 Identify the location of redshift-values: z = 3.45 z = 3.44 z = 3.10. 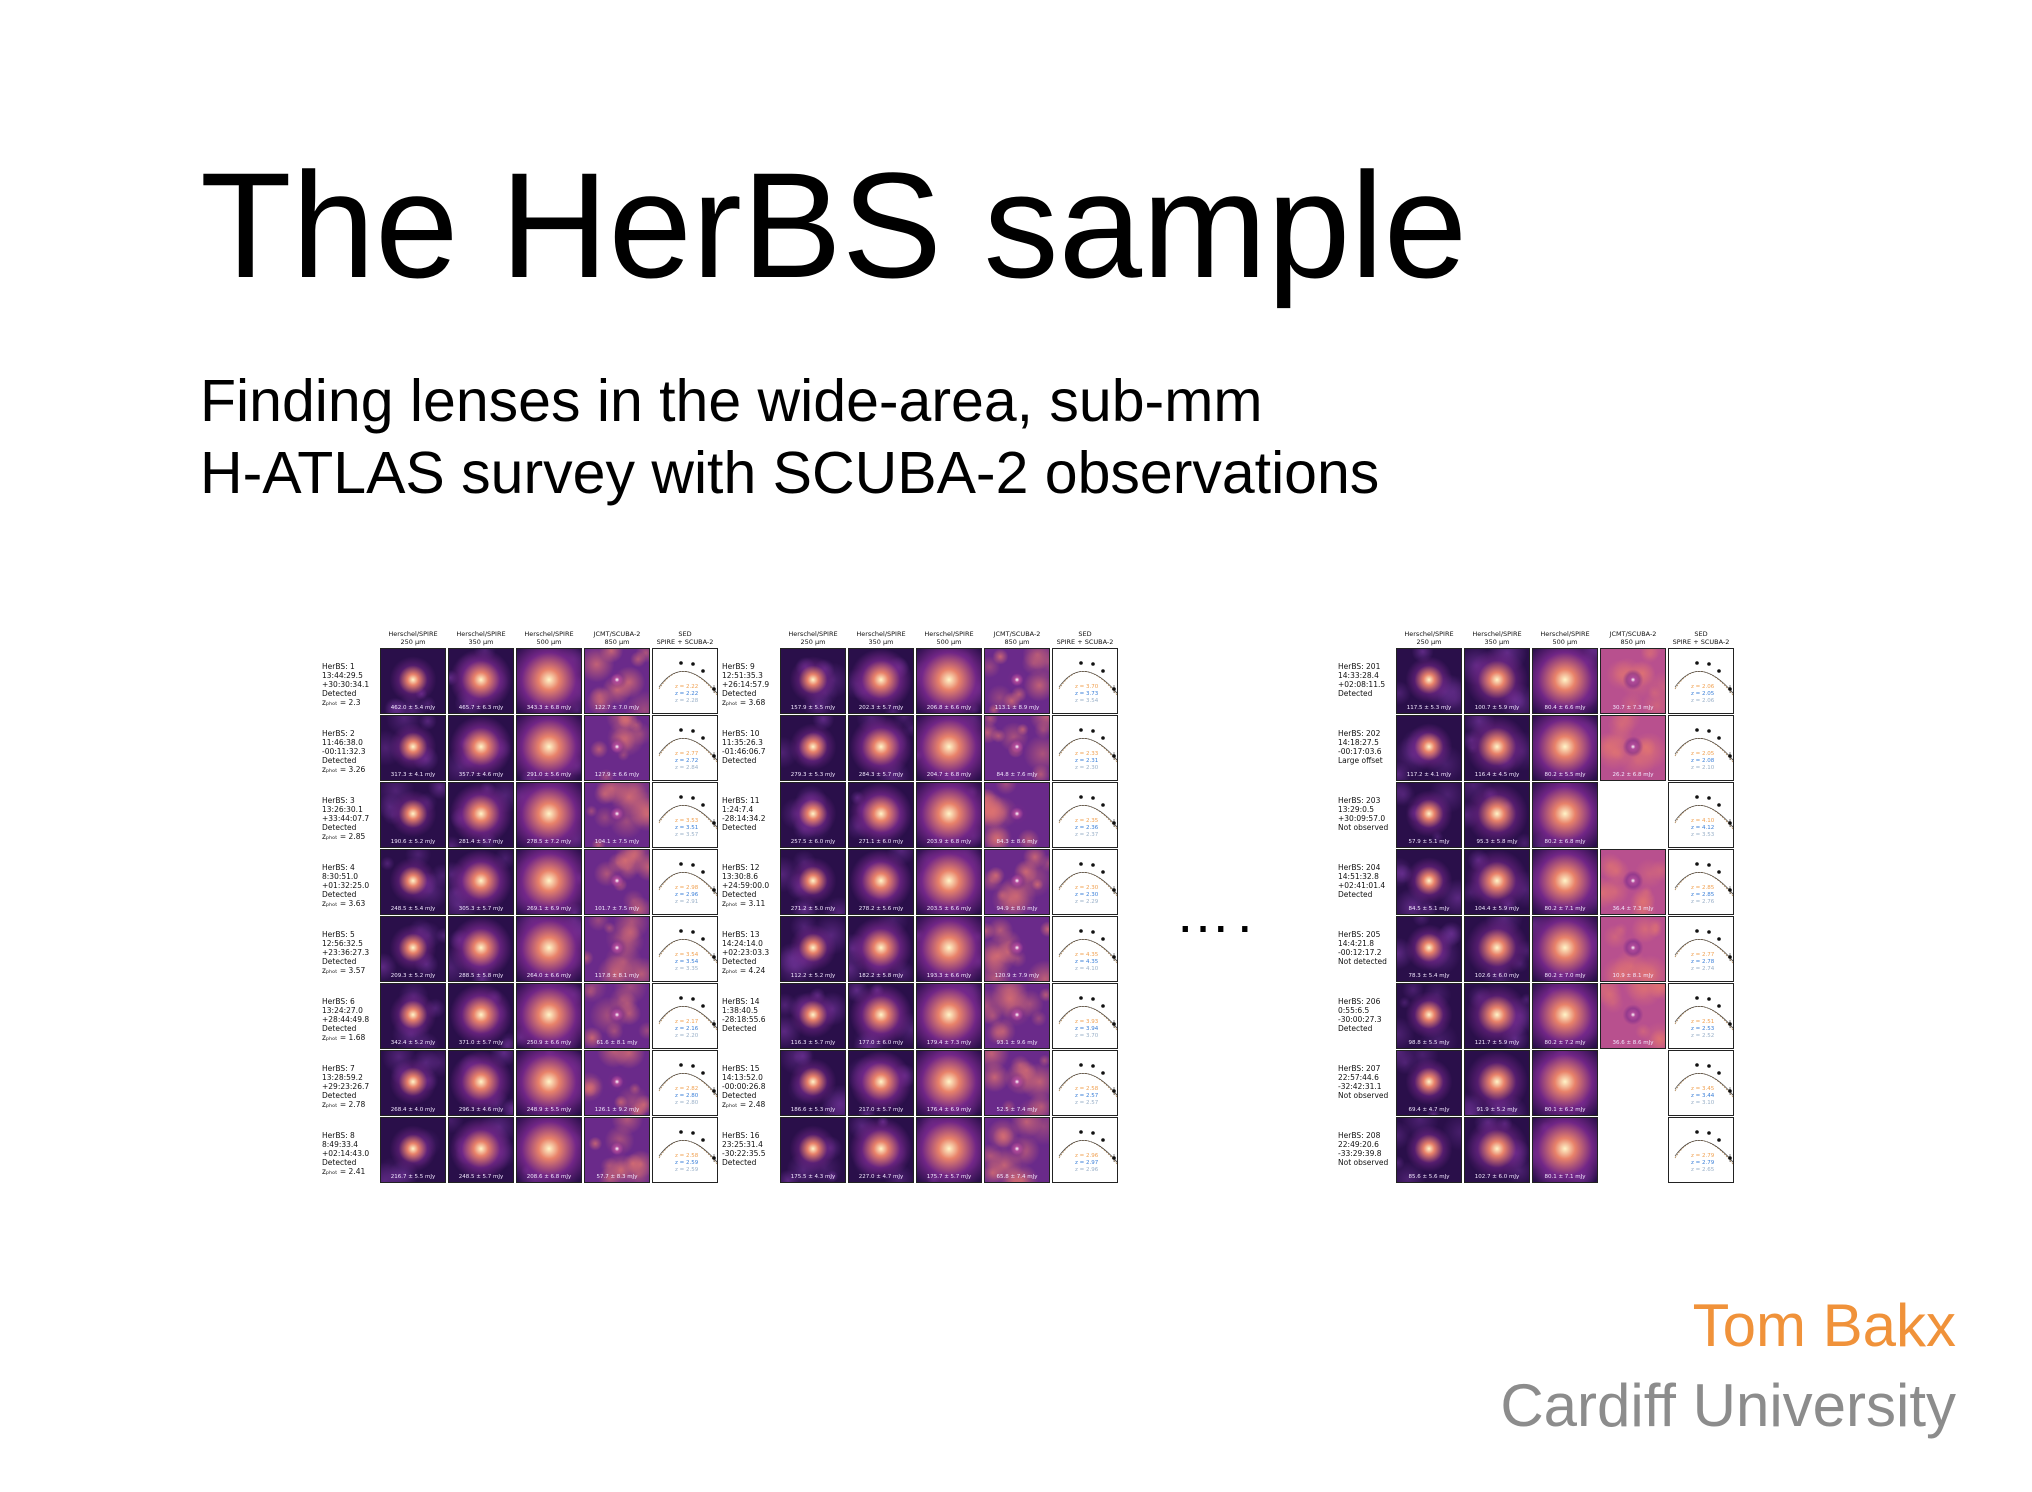
(1703, 1096).